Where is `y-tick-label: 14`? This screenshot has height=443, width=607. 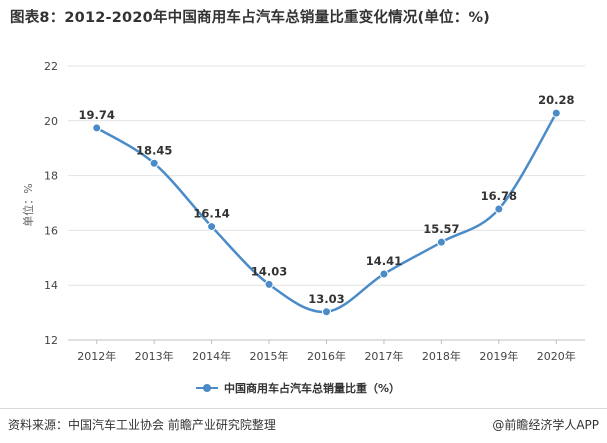
y-tick-label: 14 is located at coordinates (51, 285).